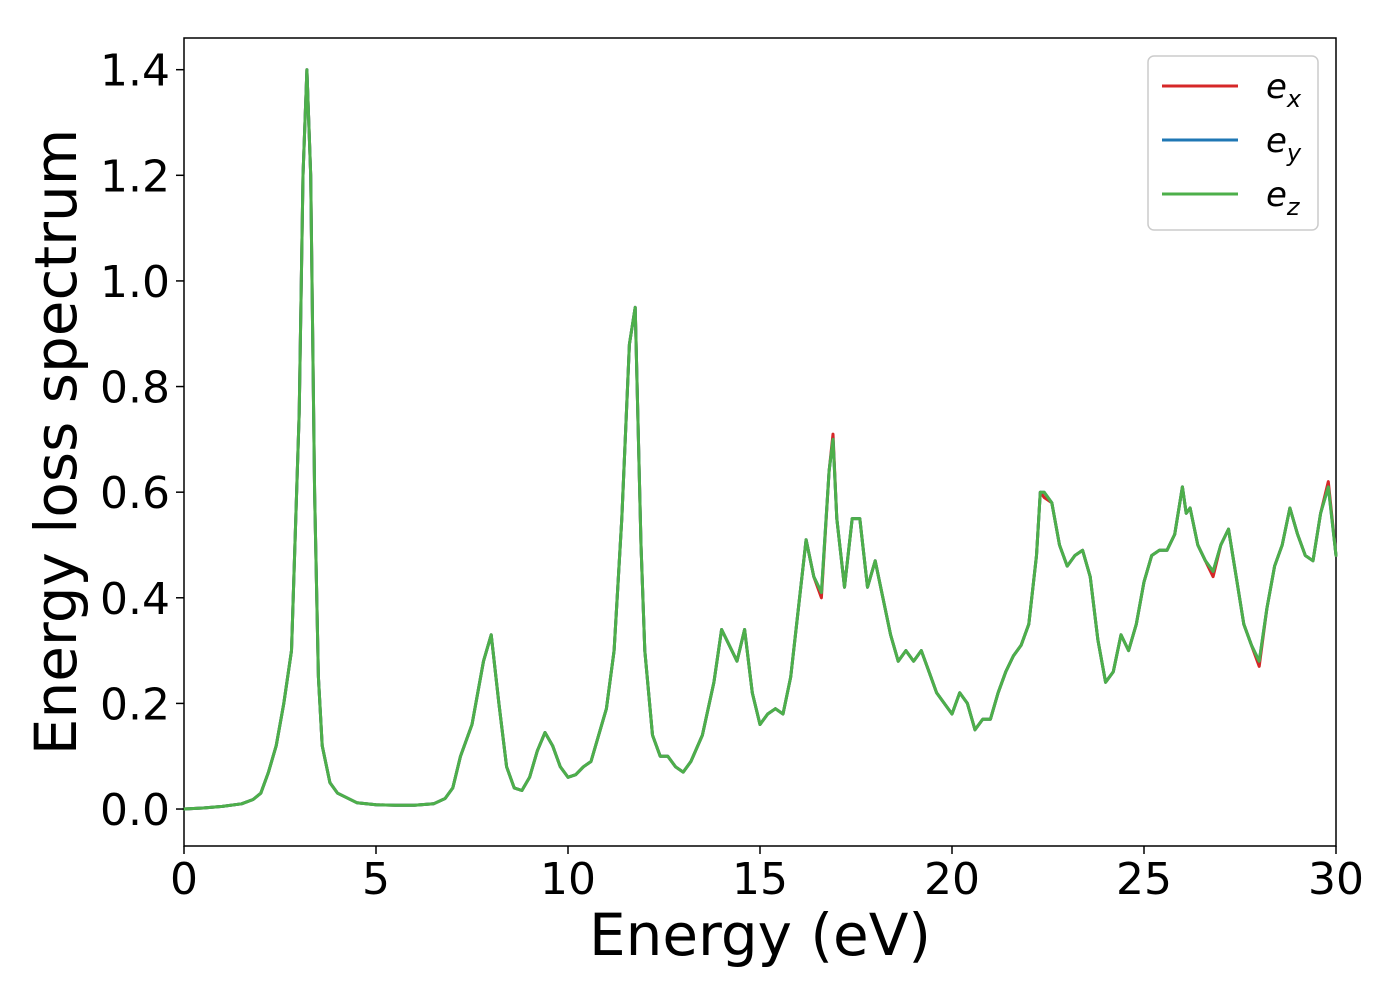 This screenshot has height=1000, width=1400. I want to click on y-tick-label: 0.4, so click(135, 599).